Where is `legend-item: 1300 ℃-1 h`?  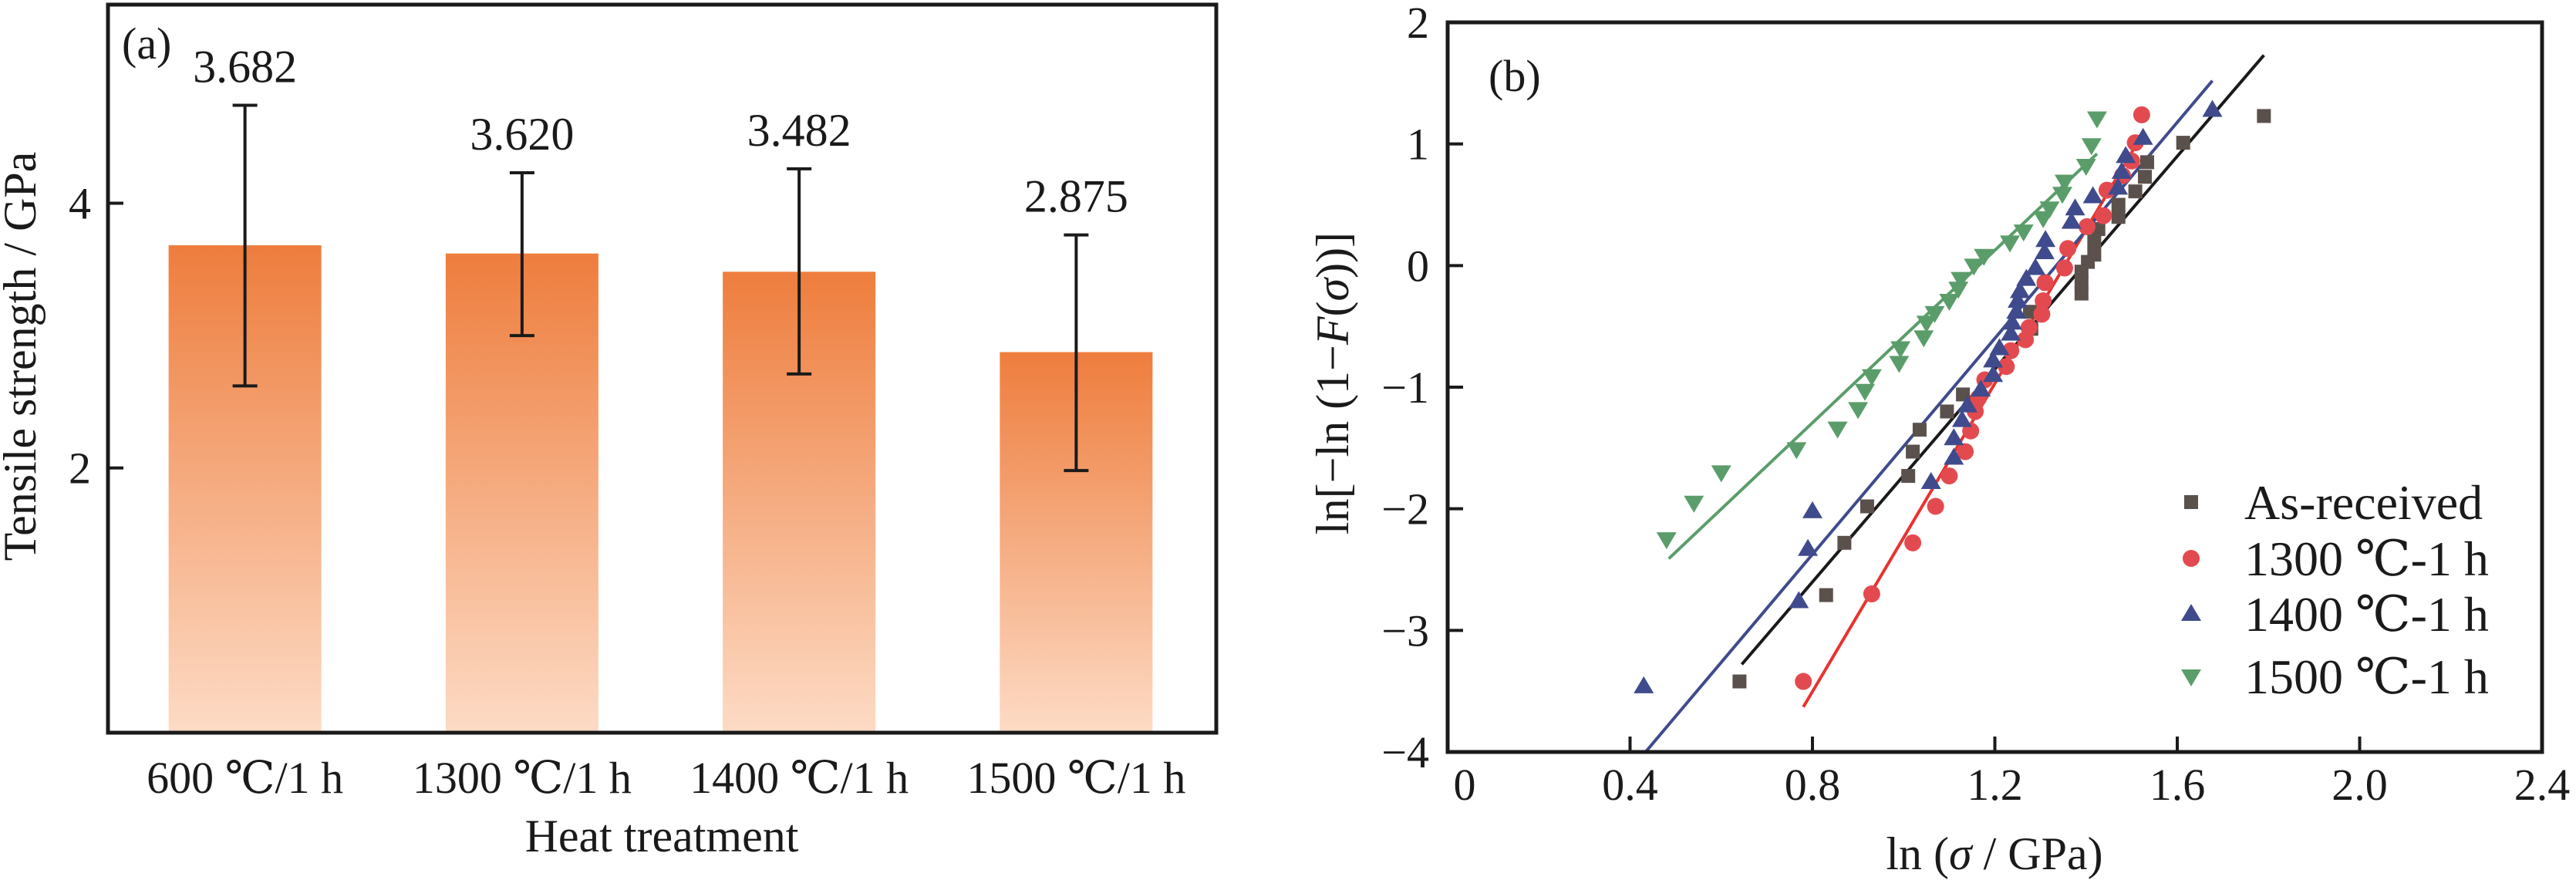 legend-item: 1300 ℃-1 h is located at coordinates (2336, 558).